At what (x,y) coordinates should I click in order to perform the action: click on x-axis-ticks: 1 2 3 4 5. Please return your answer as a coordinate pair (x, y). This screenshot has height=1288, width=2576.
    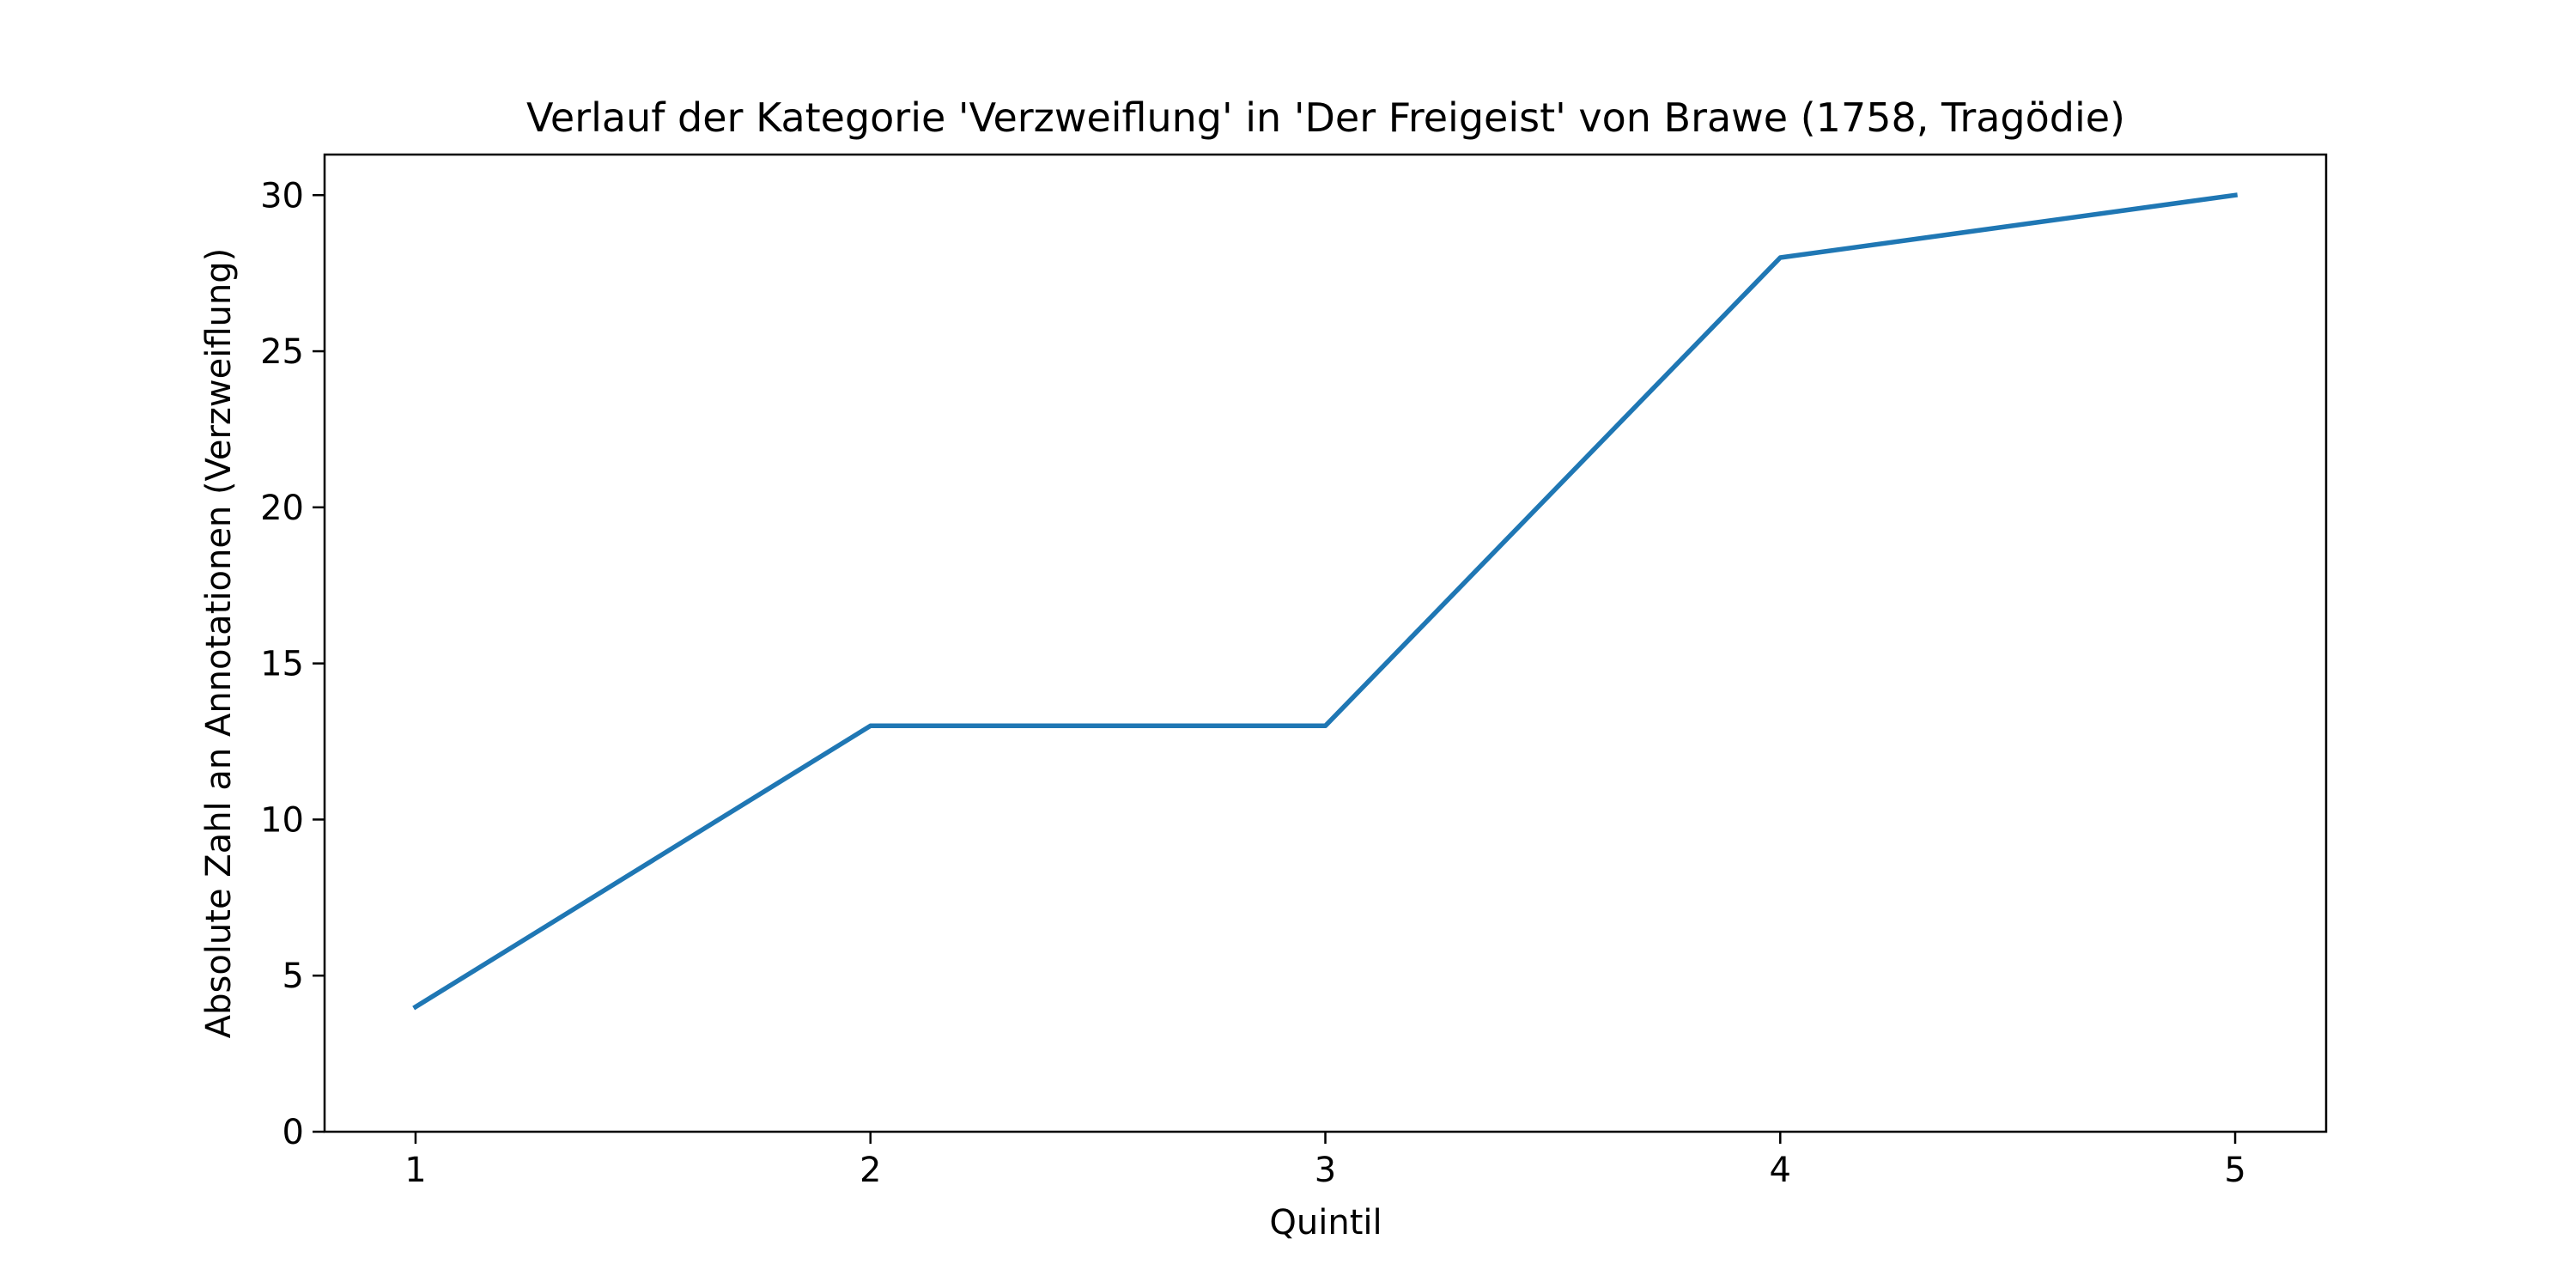
    Looking at the image, I should click on (1325, 1161).